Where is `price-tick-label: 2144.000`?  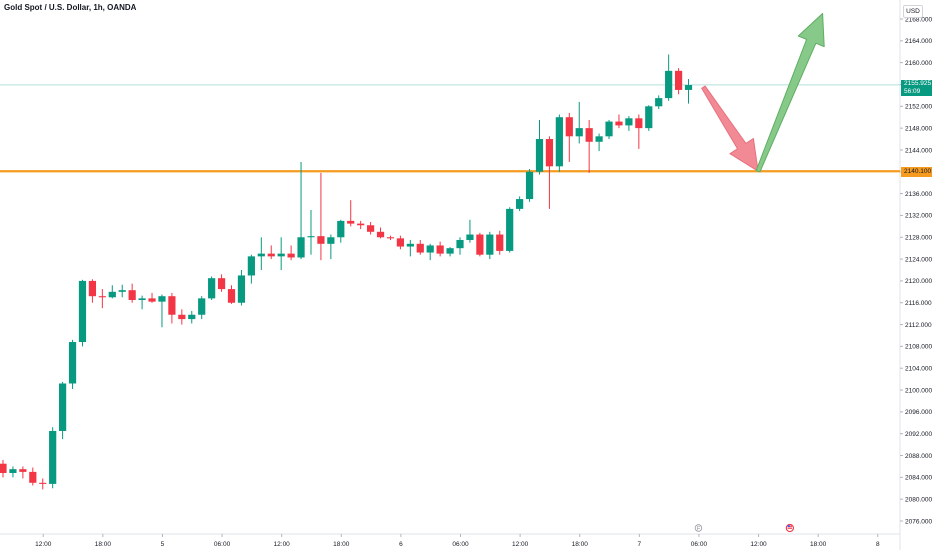
price-tick-label: 2144.000 is located at coordinates (918, 150).